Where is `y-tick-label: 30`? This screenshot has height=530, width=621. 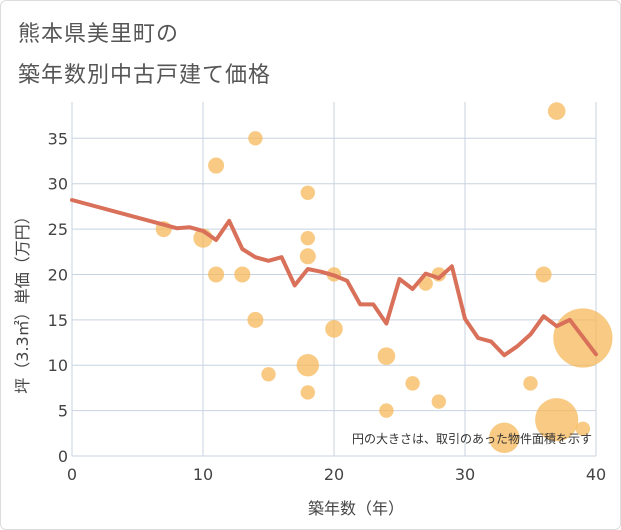
y-tick-label: 30 is located at coordinates (58, 184).